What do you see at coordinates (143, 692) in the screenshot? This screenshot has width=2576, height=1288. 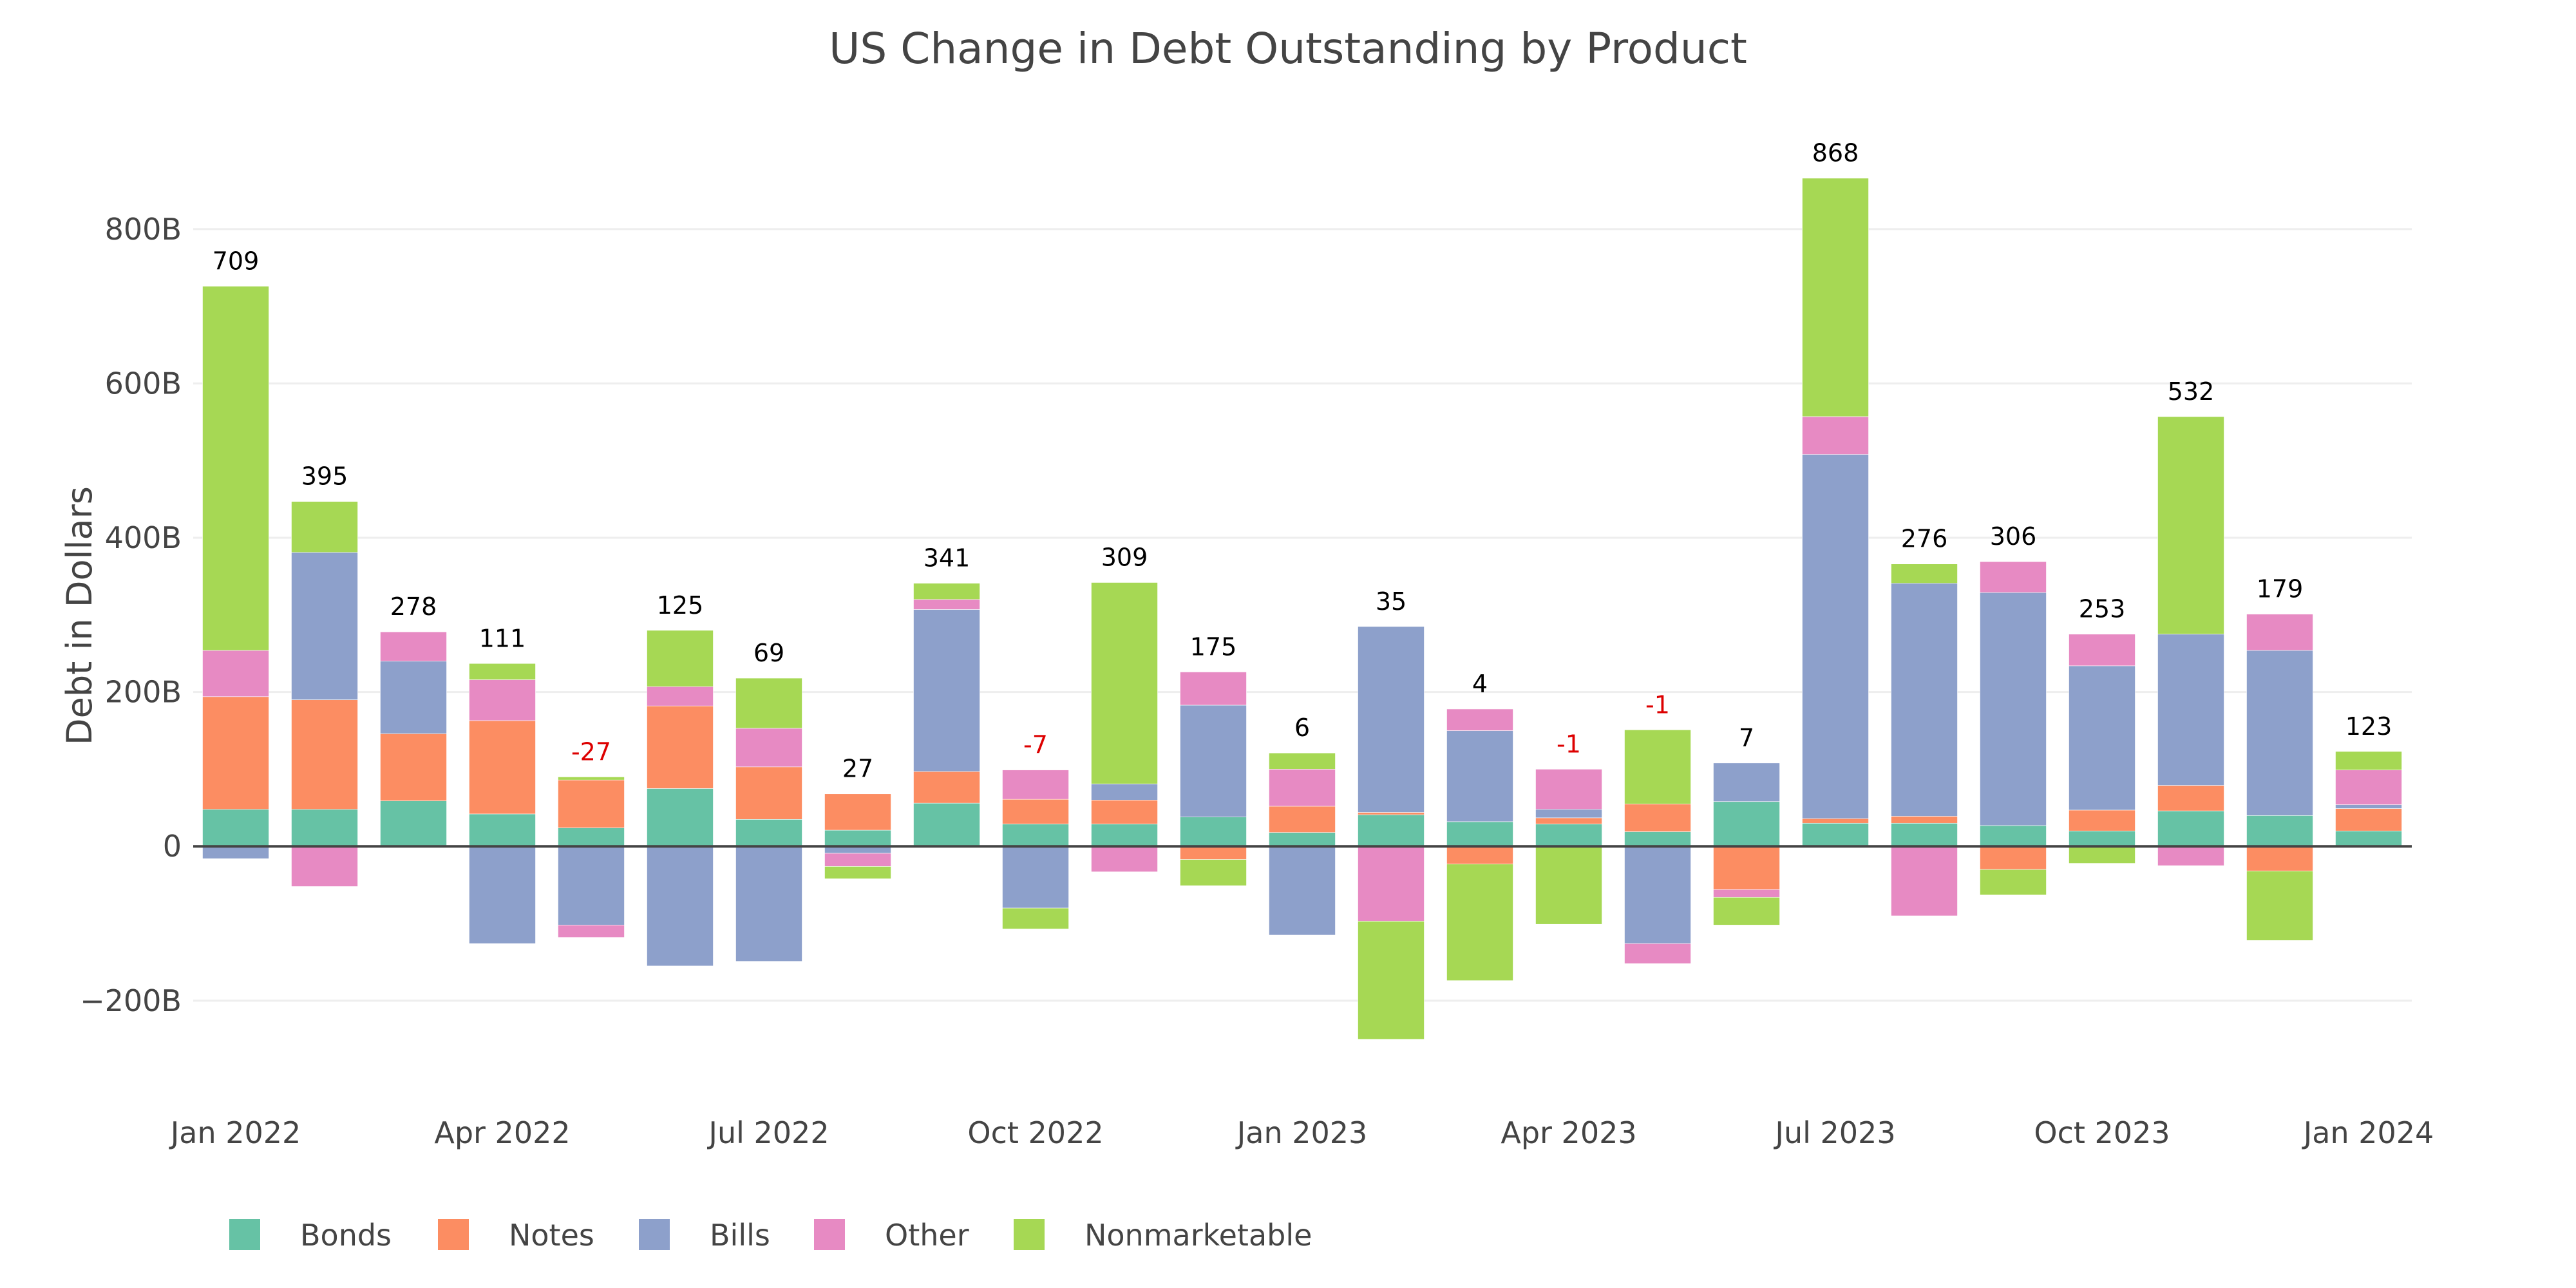 I see `y-tick-label: 200B` at bounding box center [143, 692].